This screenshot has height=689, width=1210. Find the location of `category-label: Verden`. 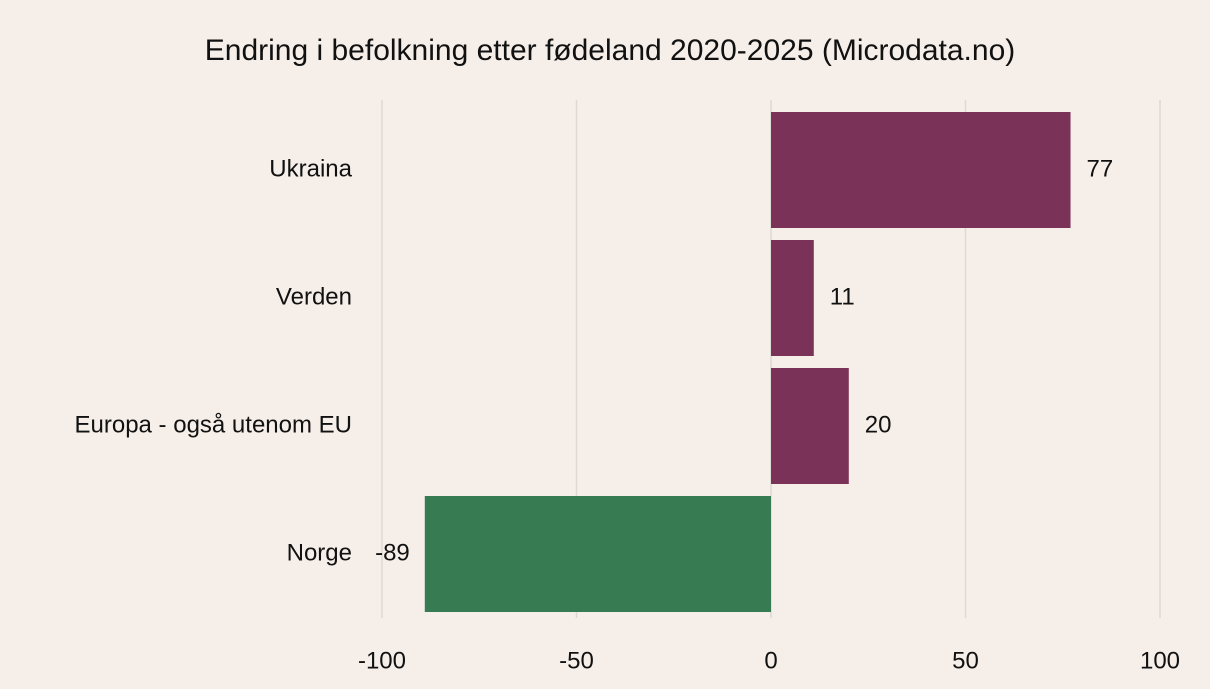

category-label: Verden is located at coordinates (314, 296).